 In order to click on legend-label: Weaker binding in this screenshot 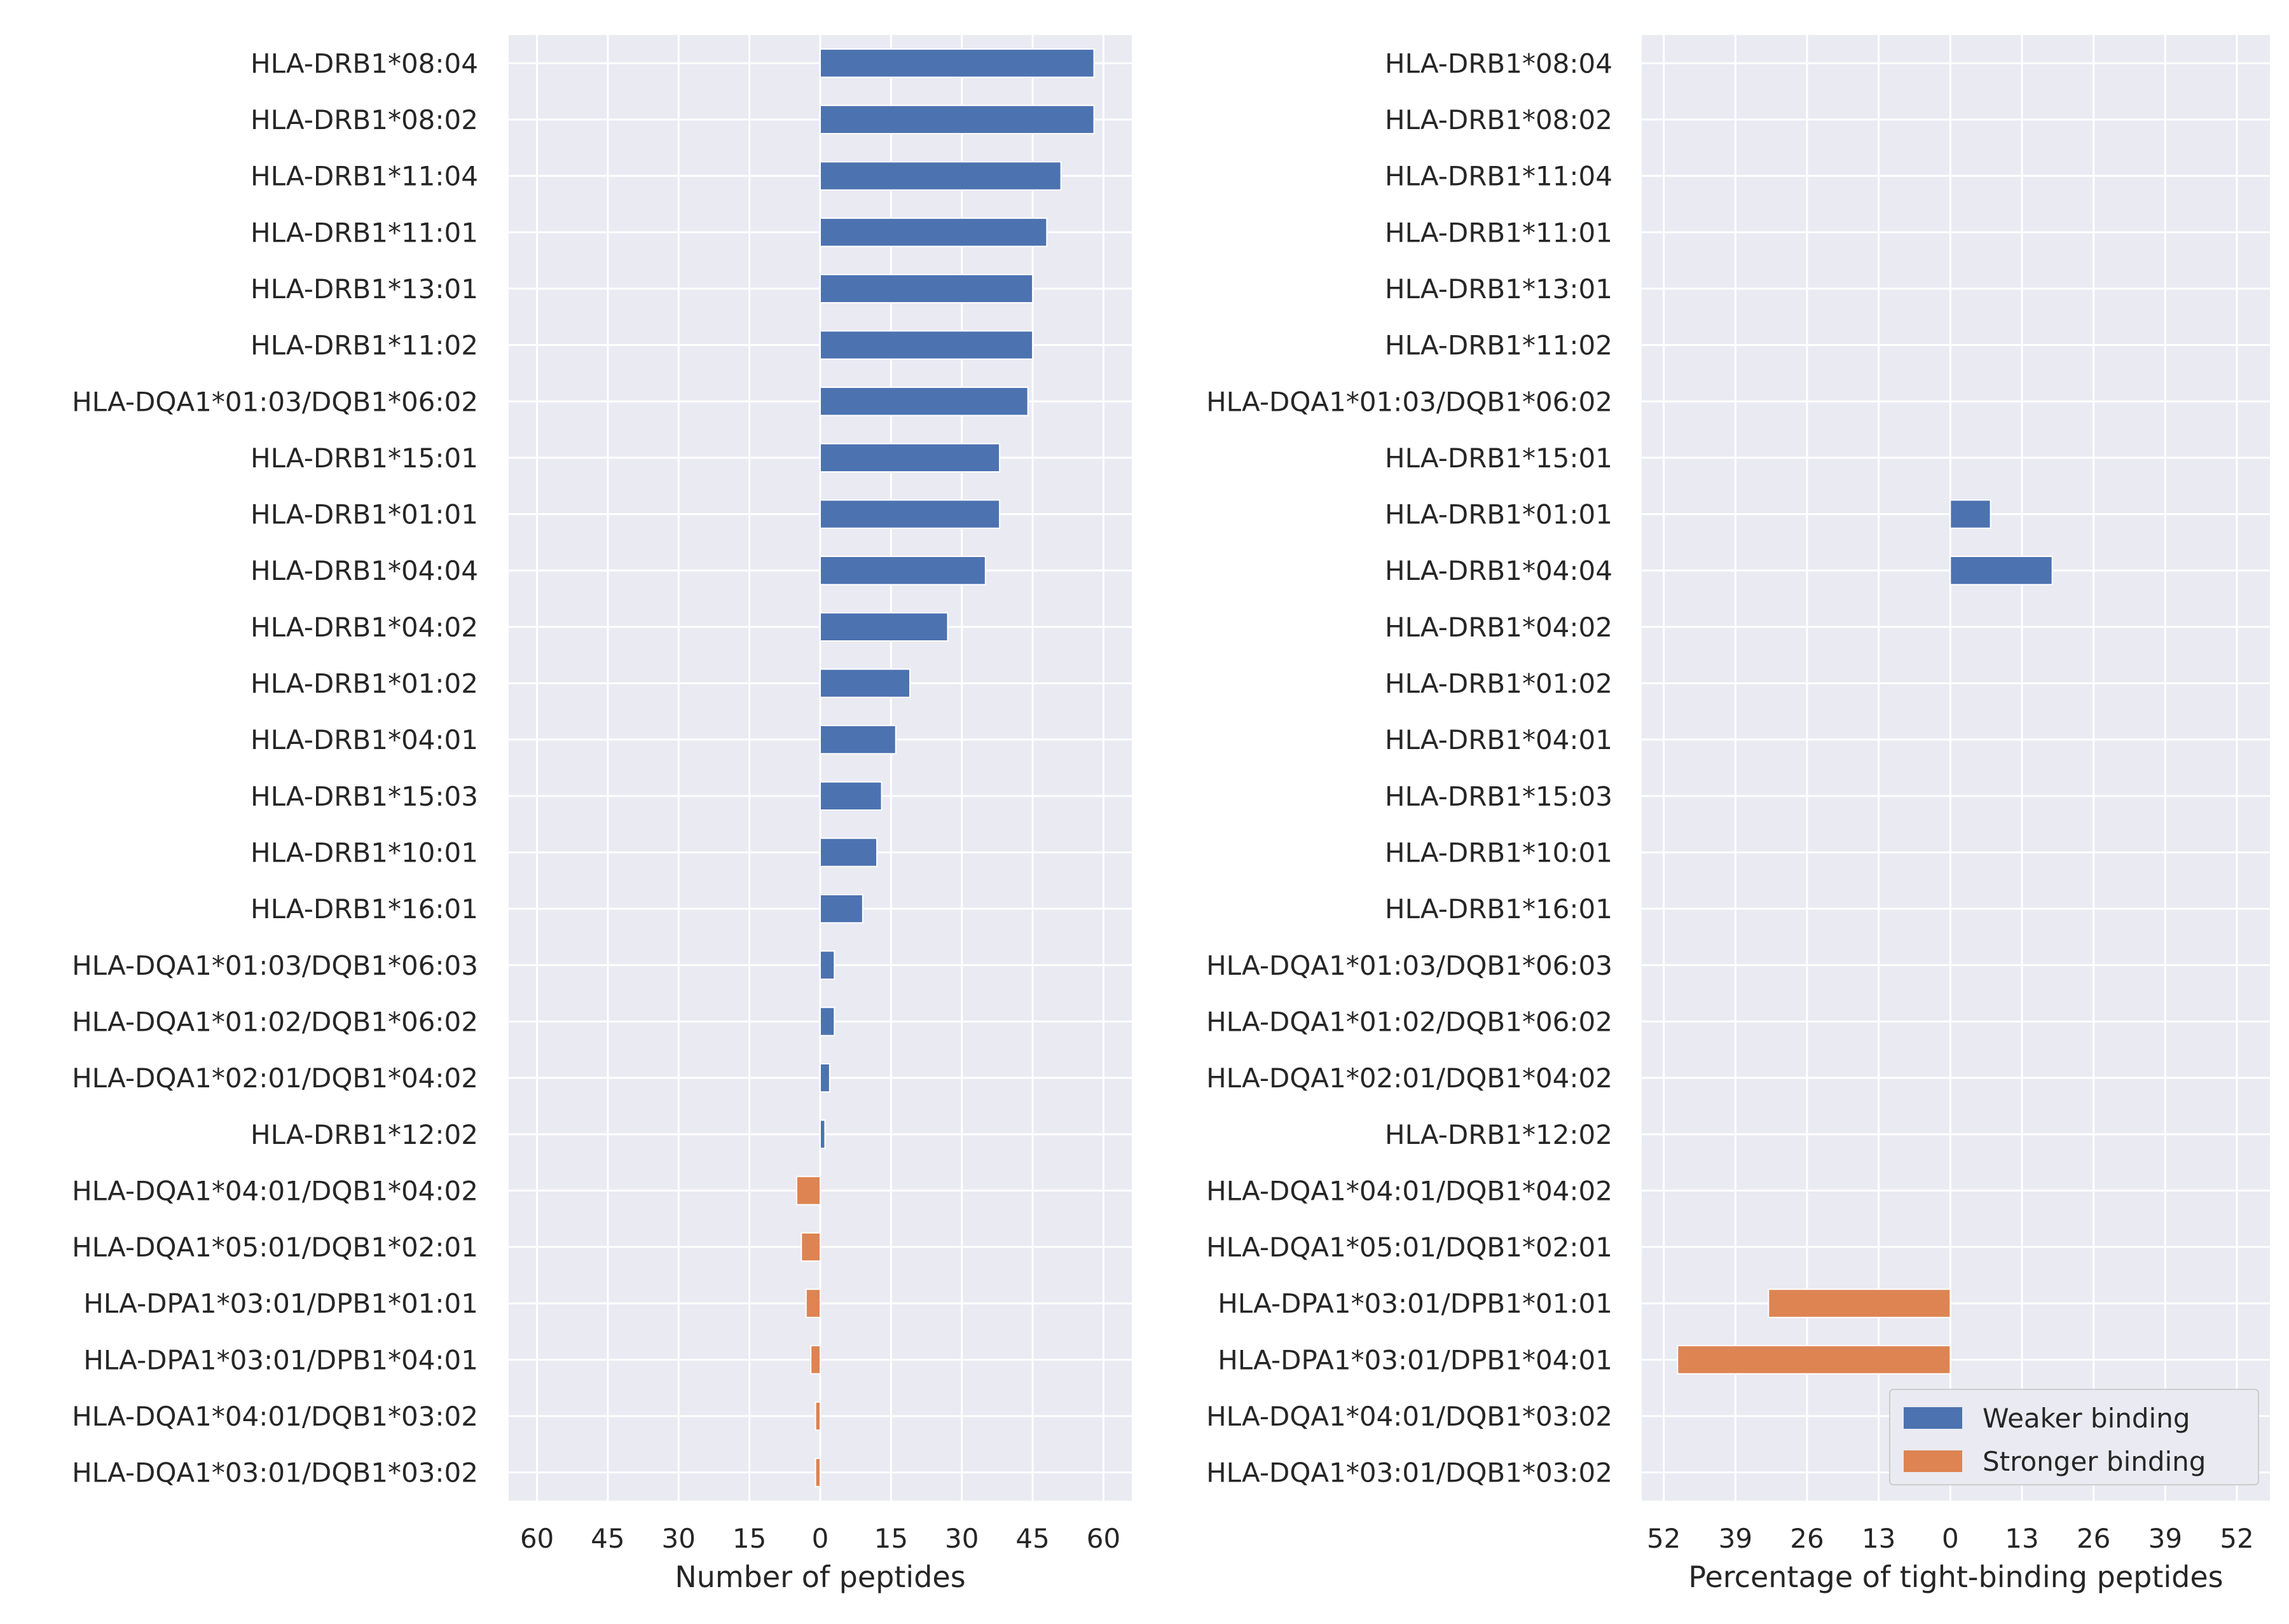, I will do `click(2086, 1419)`.